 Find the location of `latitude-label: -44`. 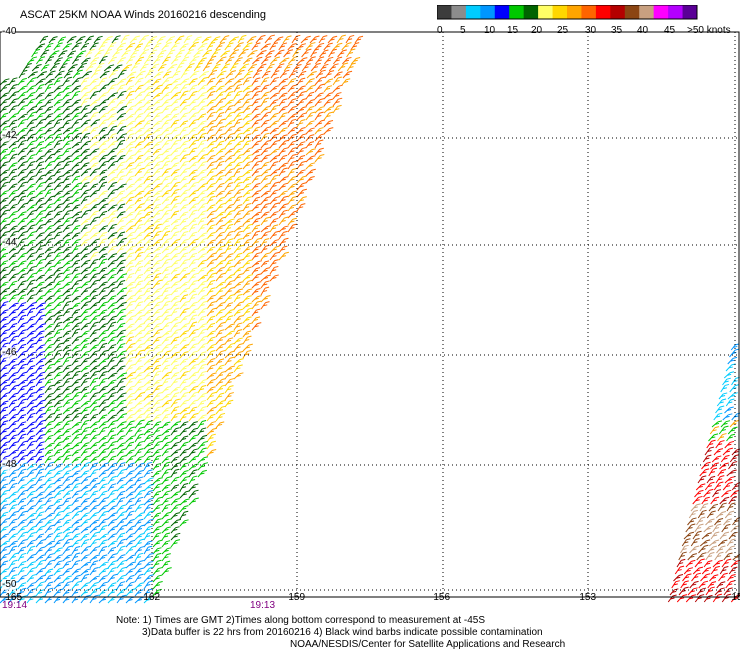

latitude-label: -44 is located at coordinates (9, 242).